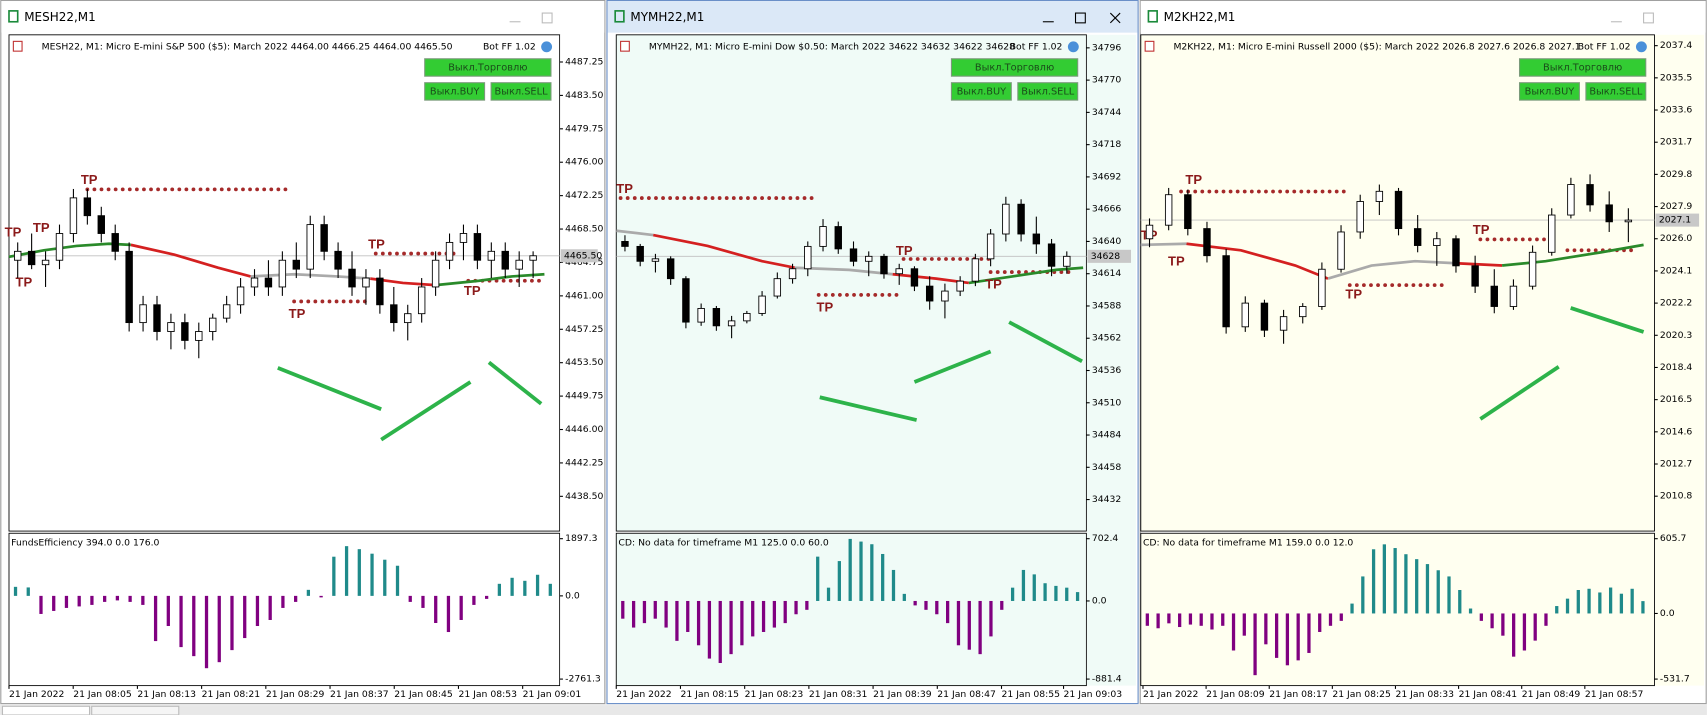 The width and height of the screenshot is (1707, 715). Describe the element at coordinates (584, 195) in the screenshot. I see `price-tick-label: 4472.25` at that location.